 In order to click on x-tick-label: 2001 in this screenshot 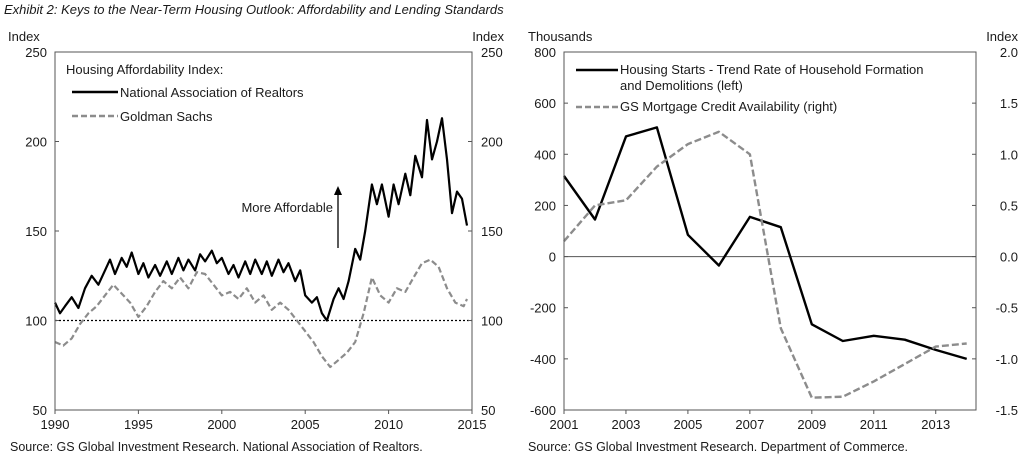, I will do `click(564, 424)`.